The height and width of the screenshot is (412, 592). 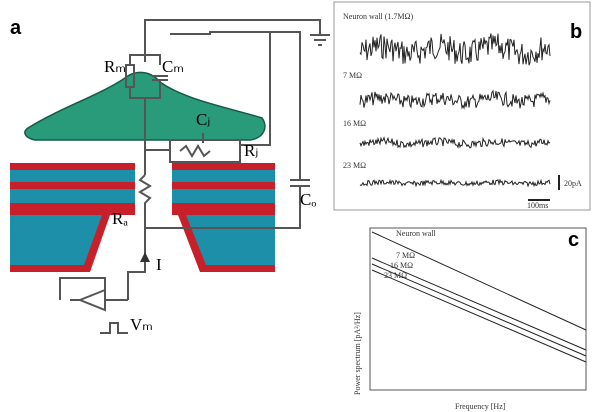 I want to click on trace-label: 16 MΩ, so click(x=354, y=123).